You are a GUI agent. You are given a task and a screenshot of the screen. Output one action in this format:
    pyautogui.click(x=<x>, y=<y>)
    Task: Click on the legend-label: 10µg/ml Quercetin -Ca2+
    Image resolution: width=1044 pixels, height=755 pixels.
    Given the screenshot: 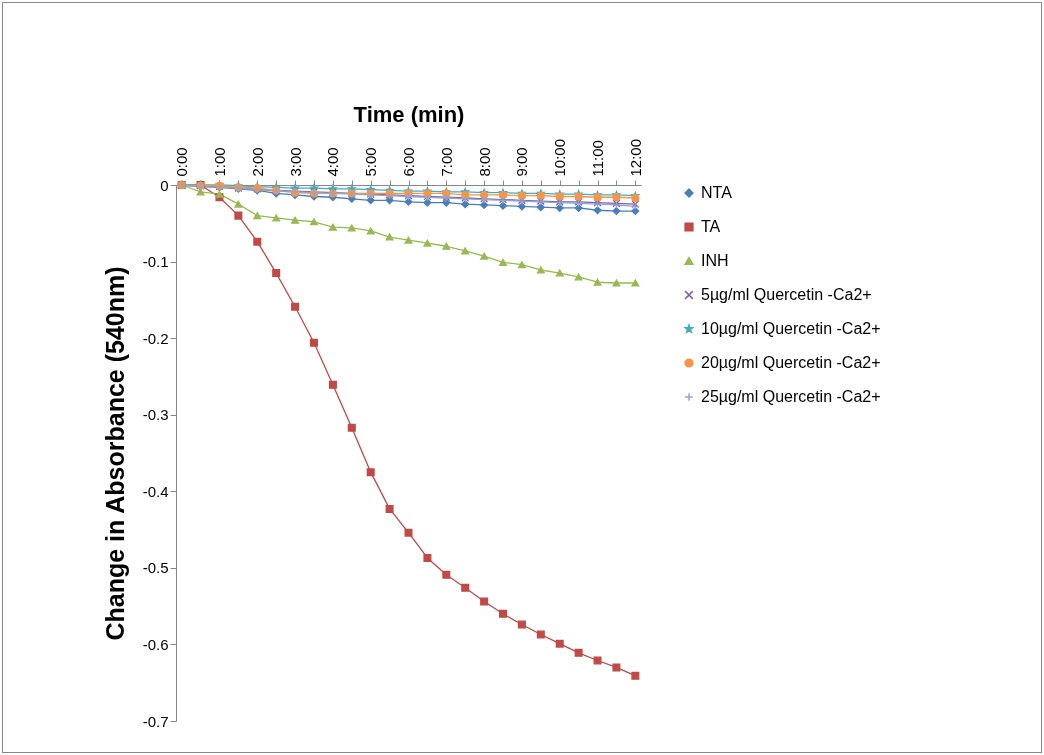 What is the action you would take?
    pyautogui.click(x=791, y=328)
    